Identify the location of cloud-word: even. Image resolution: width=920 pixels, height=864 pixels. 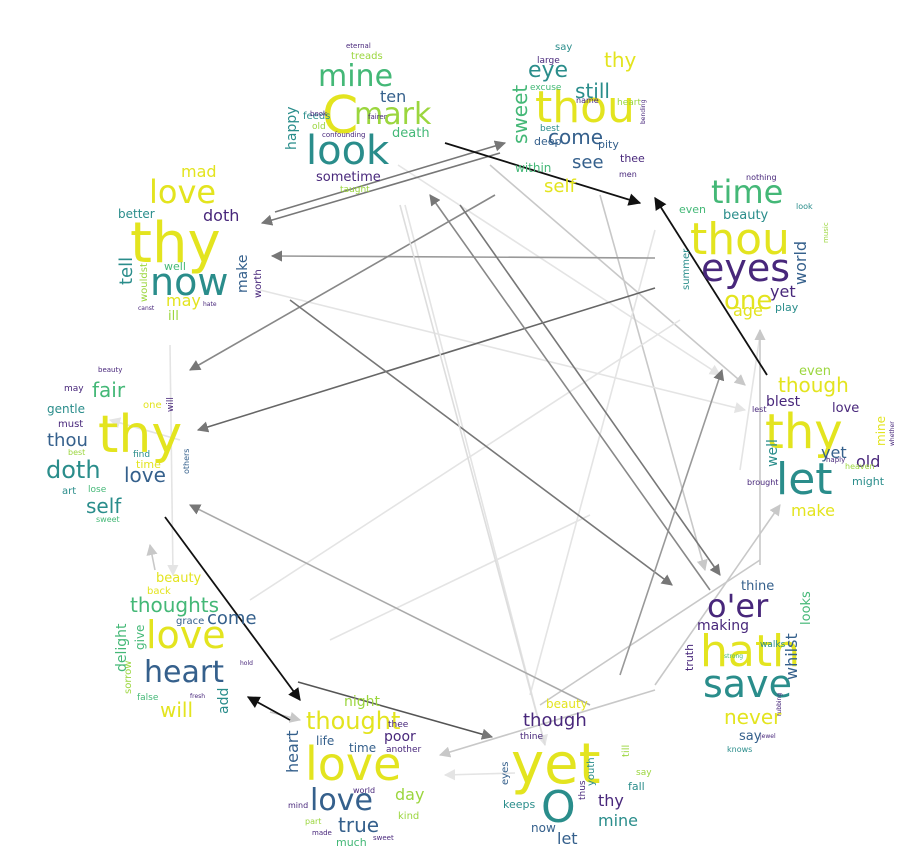
(815, 371).